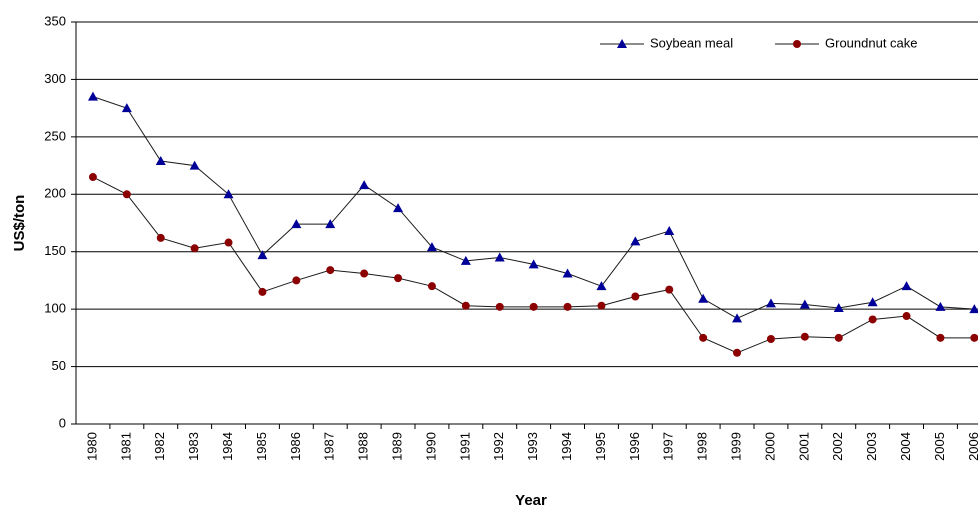 The height and width of the screenshot is (512, 978). What do you see at coordinates (837, 446) in the screenshot?
I see `x-tick-label: 2002` at bounding box center [837, 446].